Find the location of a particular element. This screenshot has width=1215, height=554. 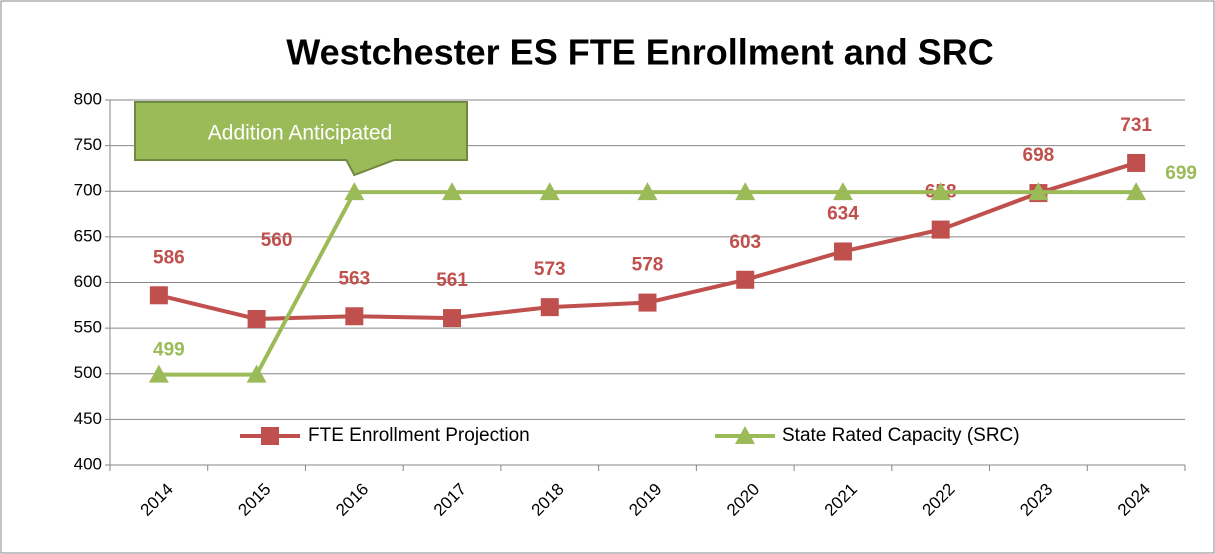

y-tick-label: 400 is located at coordinates (88, 463).